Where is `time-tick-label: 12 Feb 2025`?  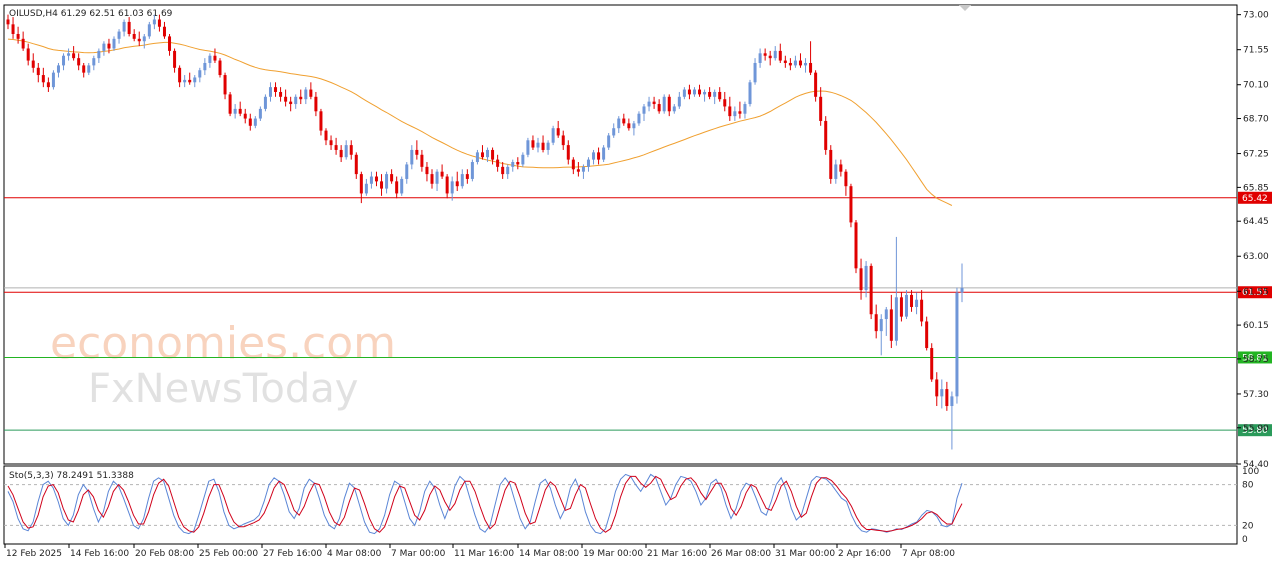 time-tick-label: 12 Feb 2025 is located at coordinates (34, 554).